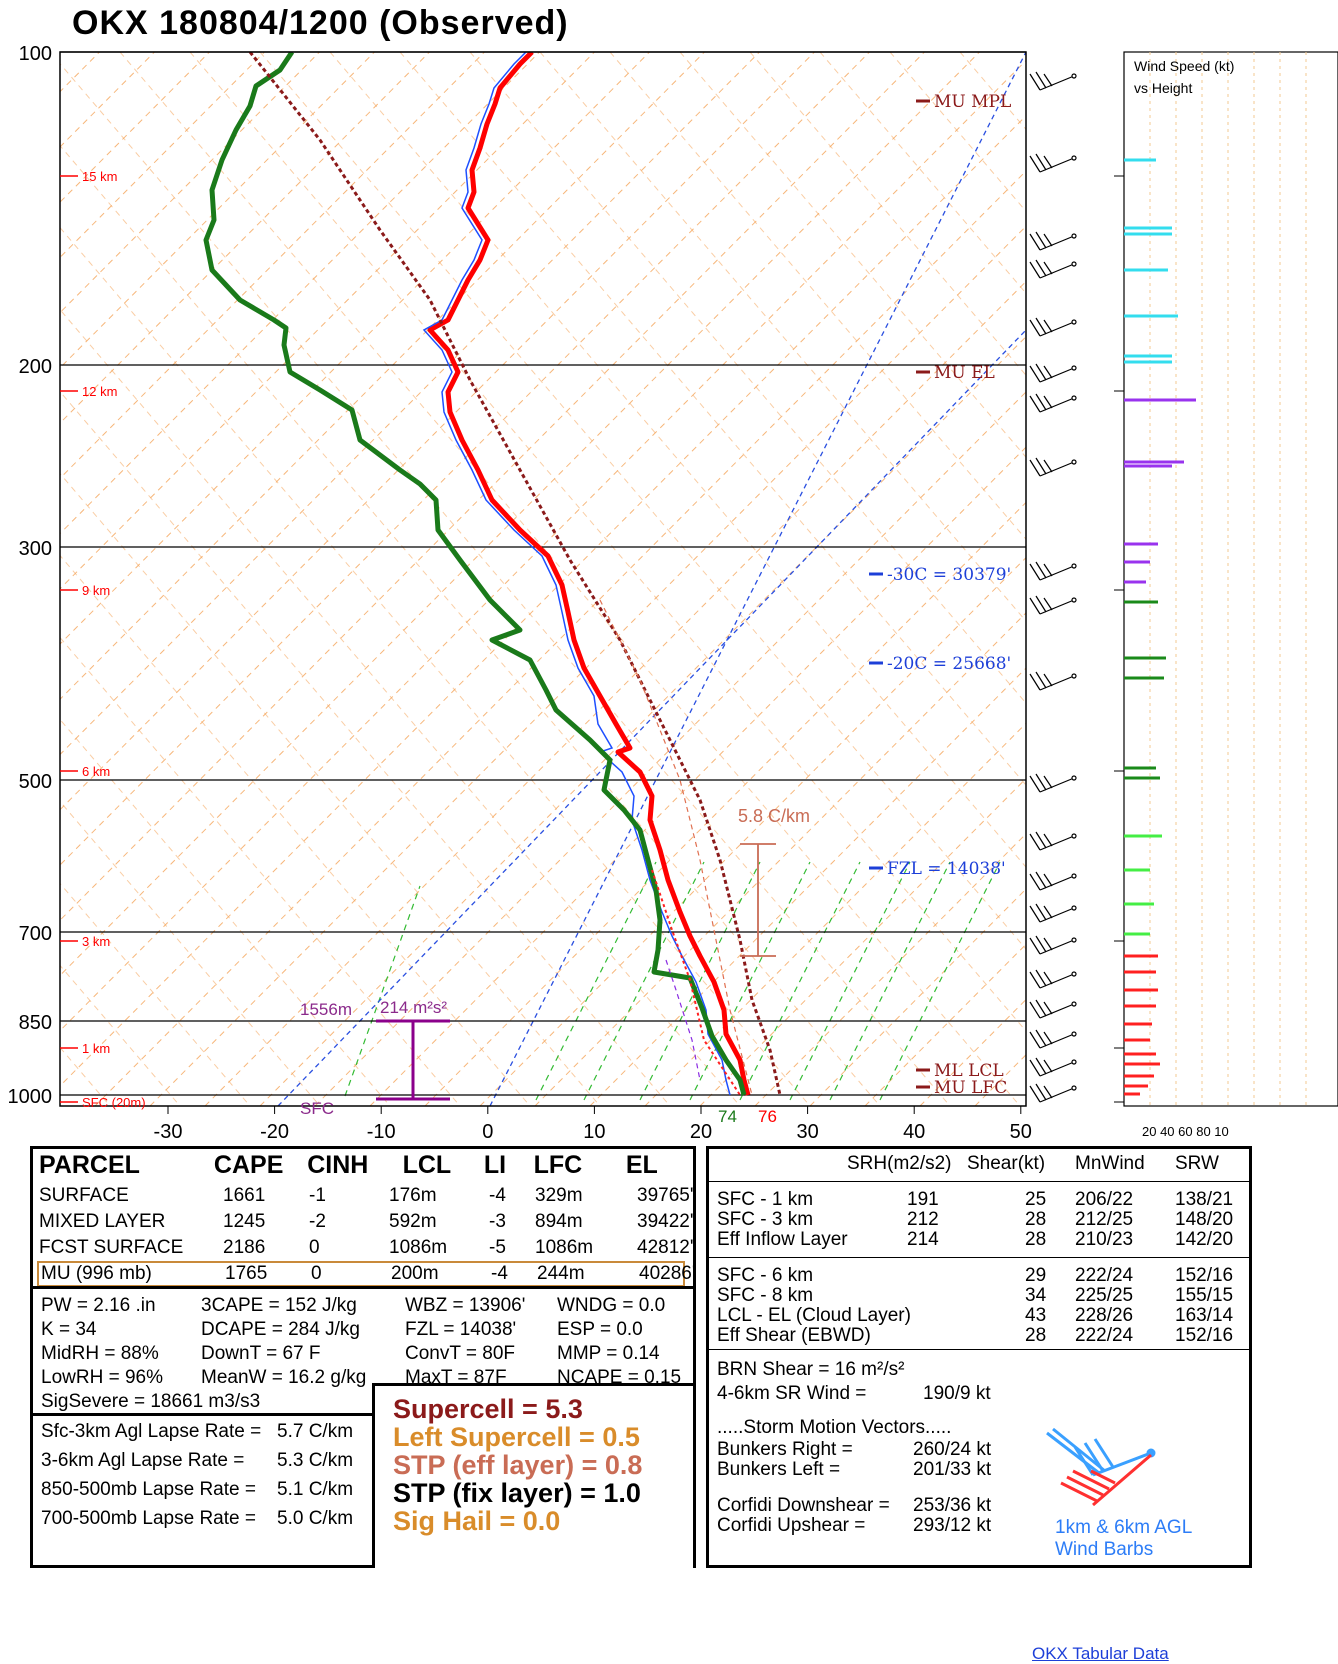  What do you see at coordinates (366, 1274) in the screenshot?
I see `parcel-row: MU (996 mb) 1765 0 200m -4 244m 40286'` at bounding box center [366, 1274].